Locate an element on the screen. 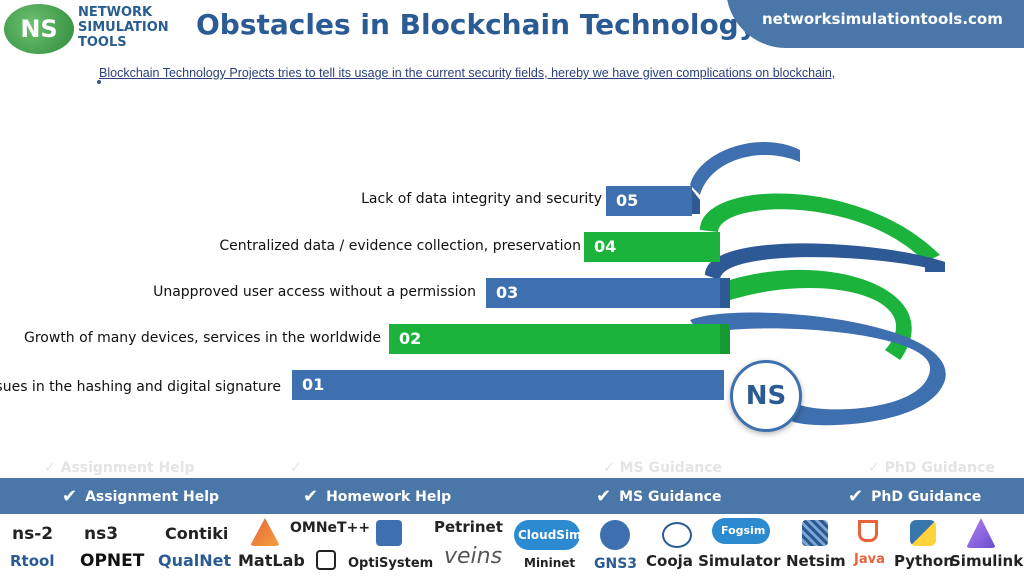  matlab-icon is located at coordinates (265, 532).